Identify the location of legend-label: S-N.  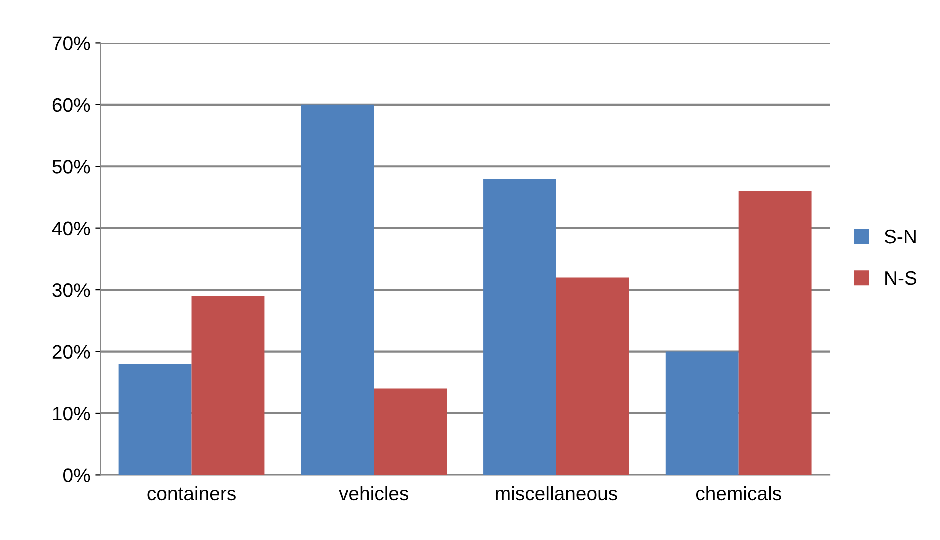
(900, 237).